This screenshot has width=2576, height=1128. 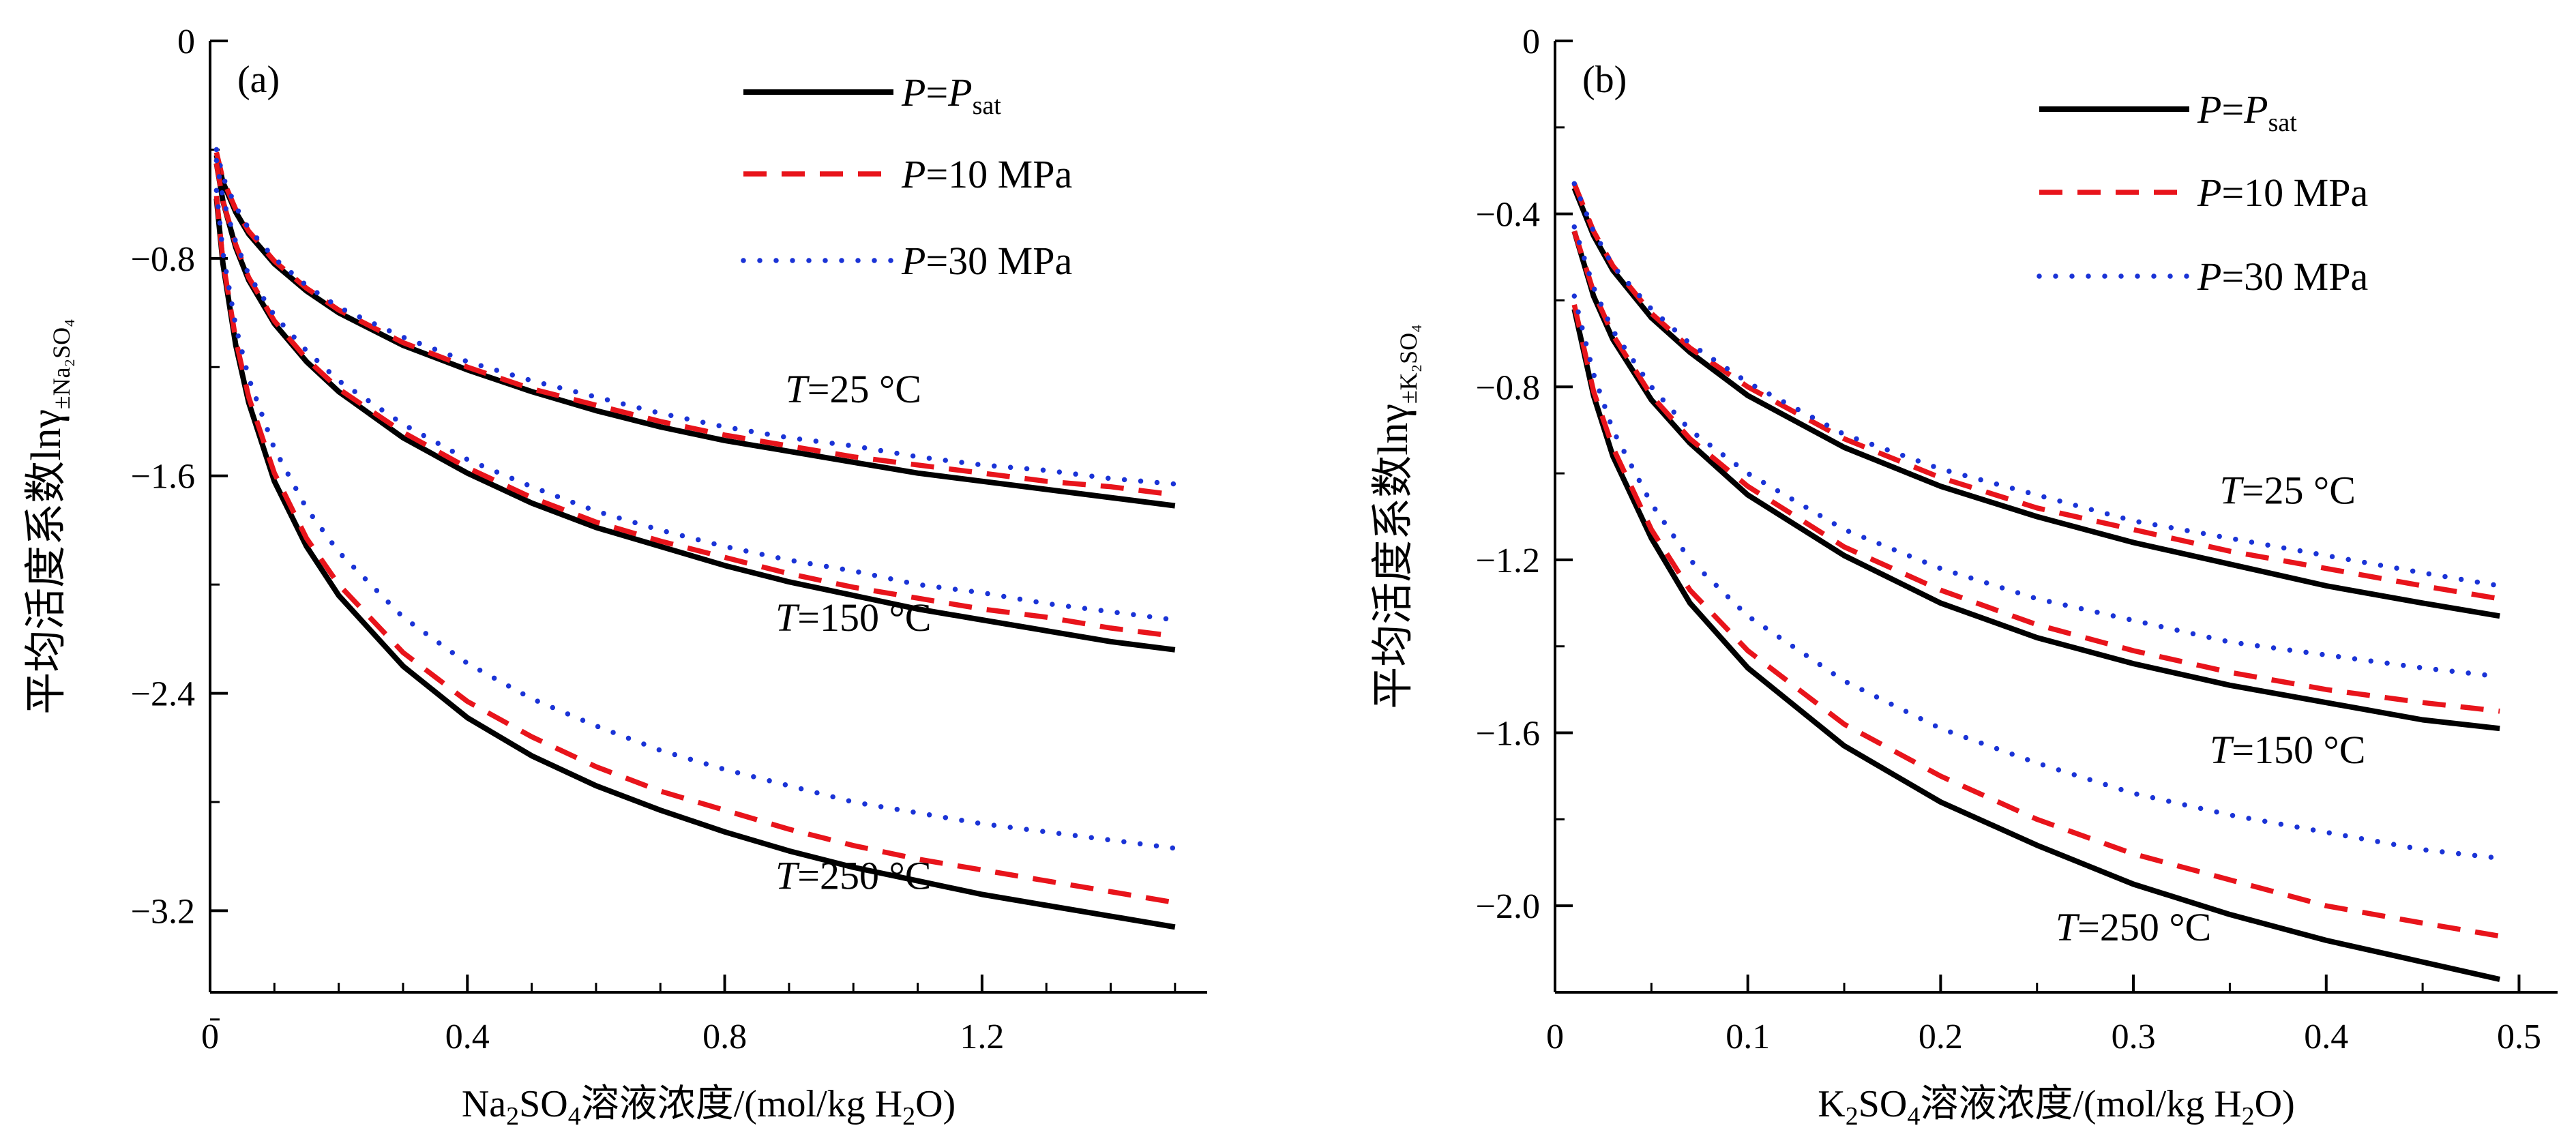 I want to click on x-tick-label: 0.1, so click(x=1748, y=1037).